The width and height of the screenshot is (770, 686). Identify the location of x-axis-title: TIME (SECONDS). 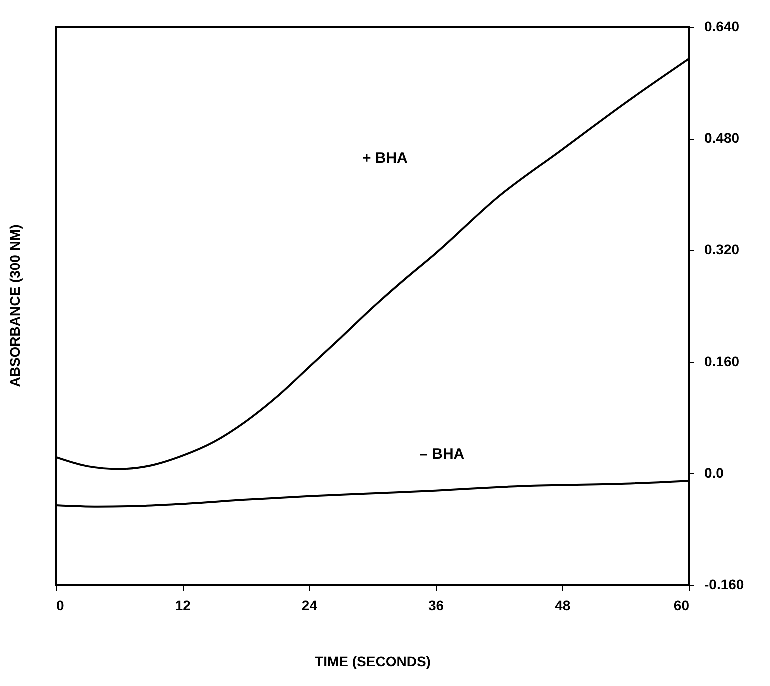
(373, 662).